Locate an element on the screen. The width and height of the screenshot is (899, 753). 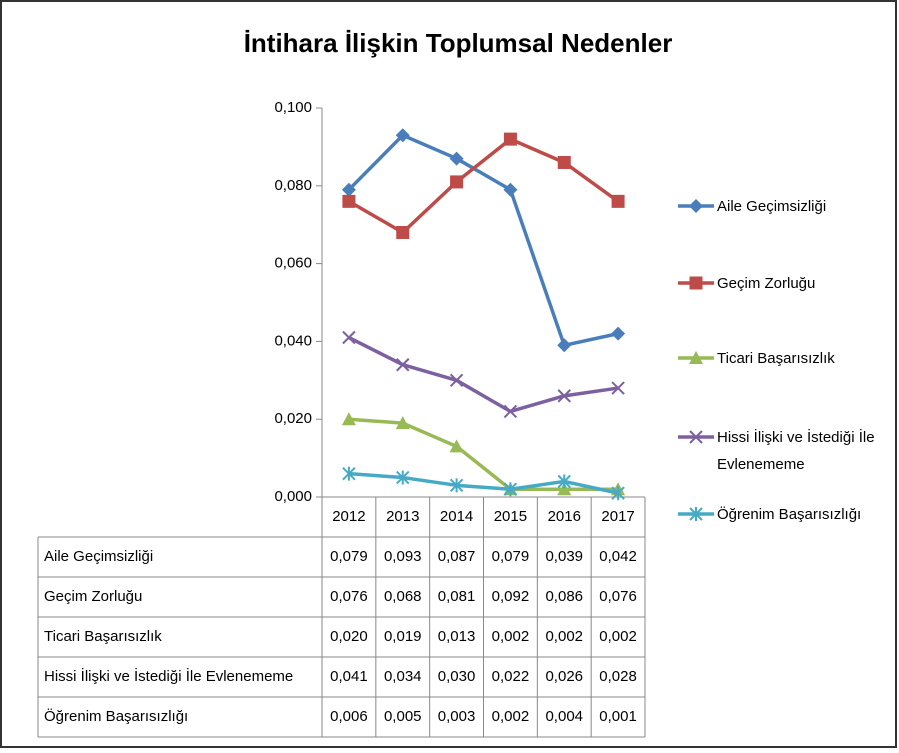
chart-title: İntihara İlişkin Toplumsal Nedenler is located at coordinates (458, 43).